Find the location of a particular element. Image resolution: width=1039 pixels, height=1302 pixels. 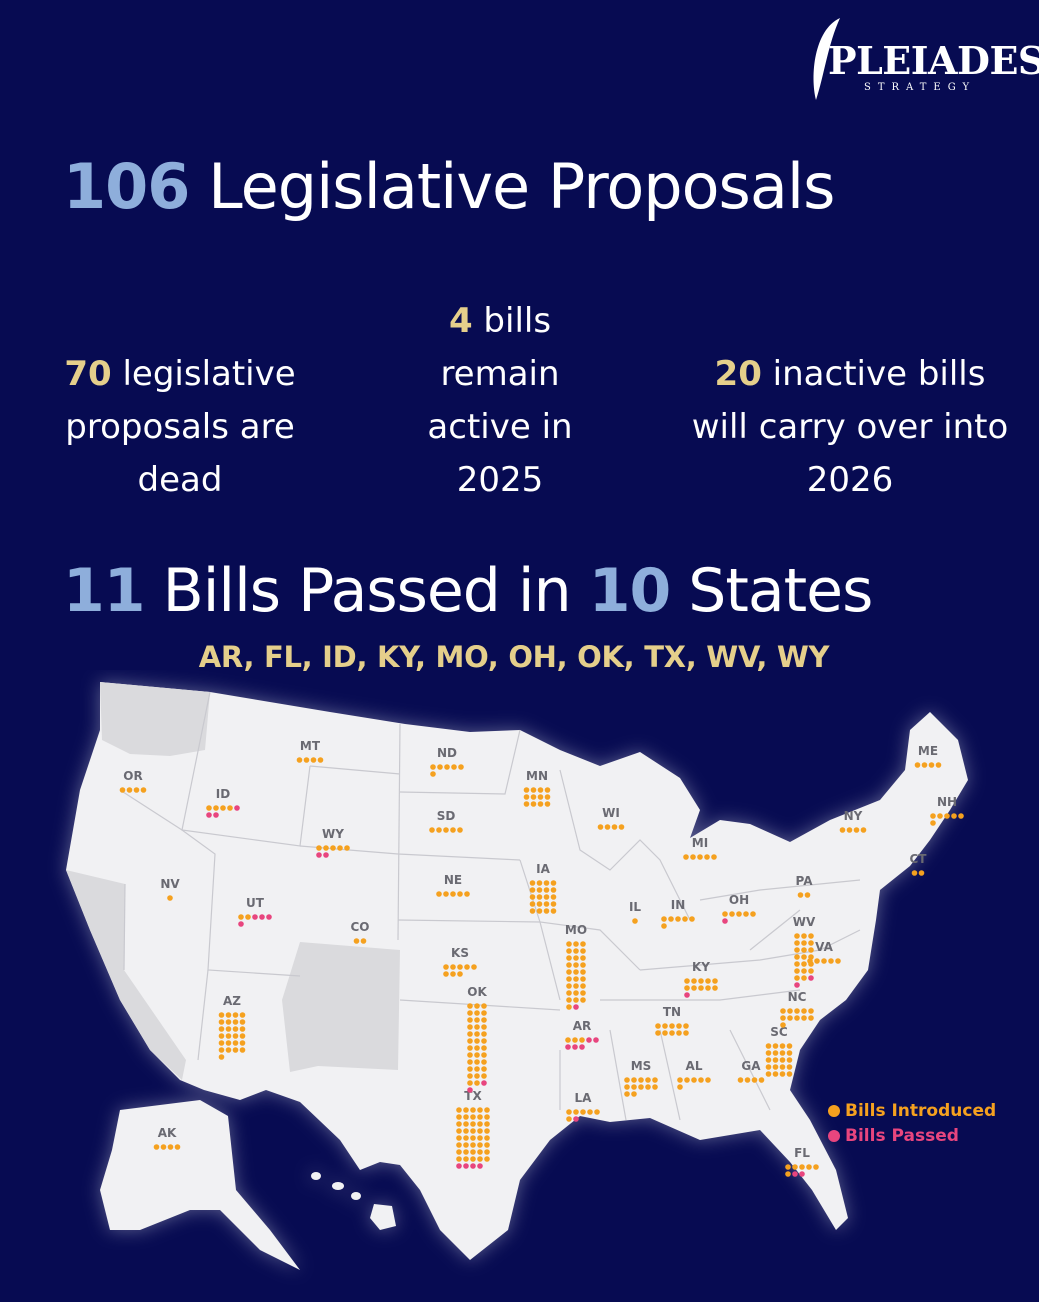

state-label-mi: MI is located at coordinates (700, 843).